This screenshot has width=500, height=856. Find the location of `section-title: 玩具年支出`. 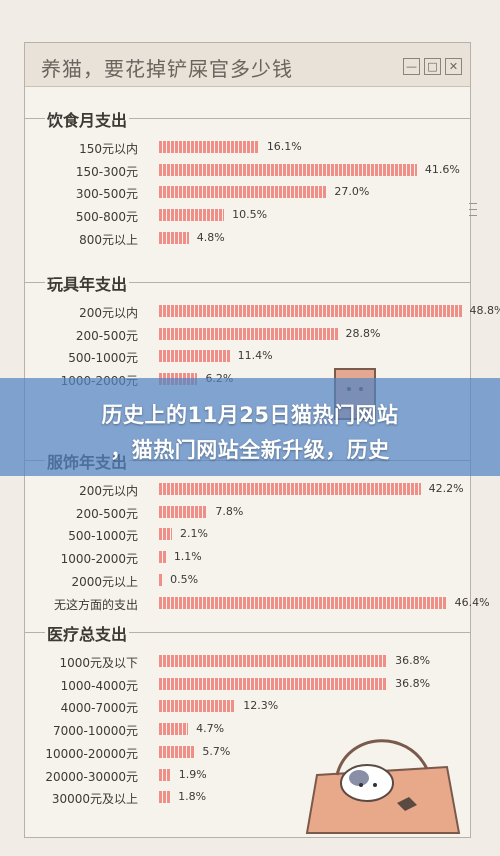

section-title: 玩具年支出 is located at coordinates (87, 283).